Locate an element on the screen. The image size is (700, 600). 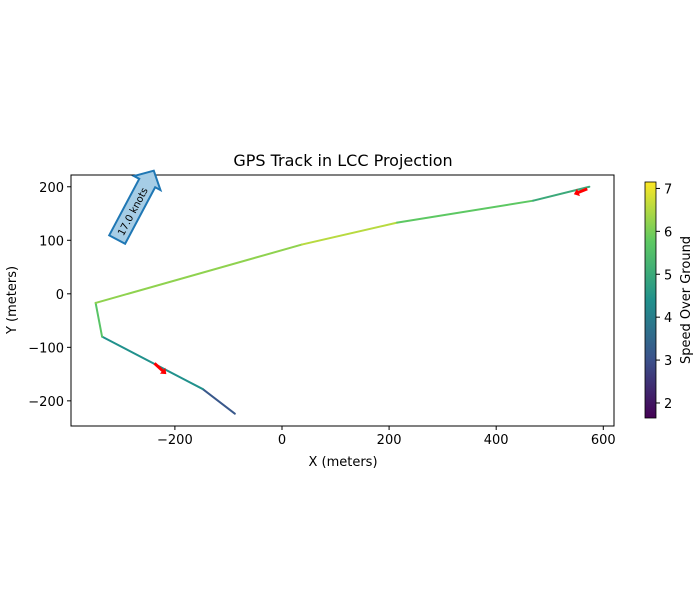
colorbar-tick-label: 4 is located at coordinates (668, 318).